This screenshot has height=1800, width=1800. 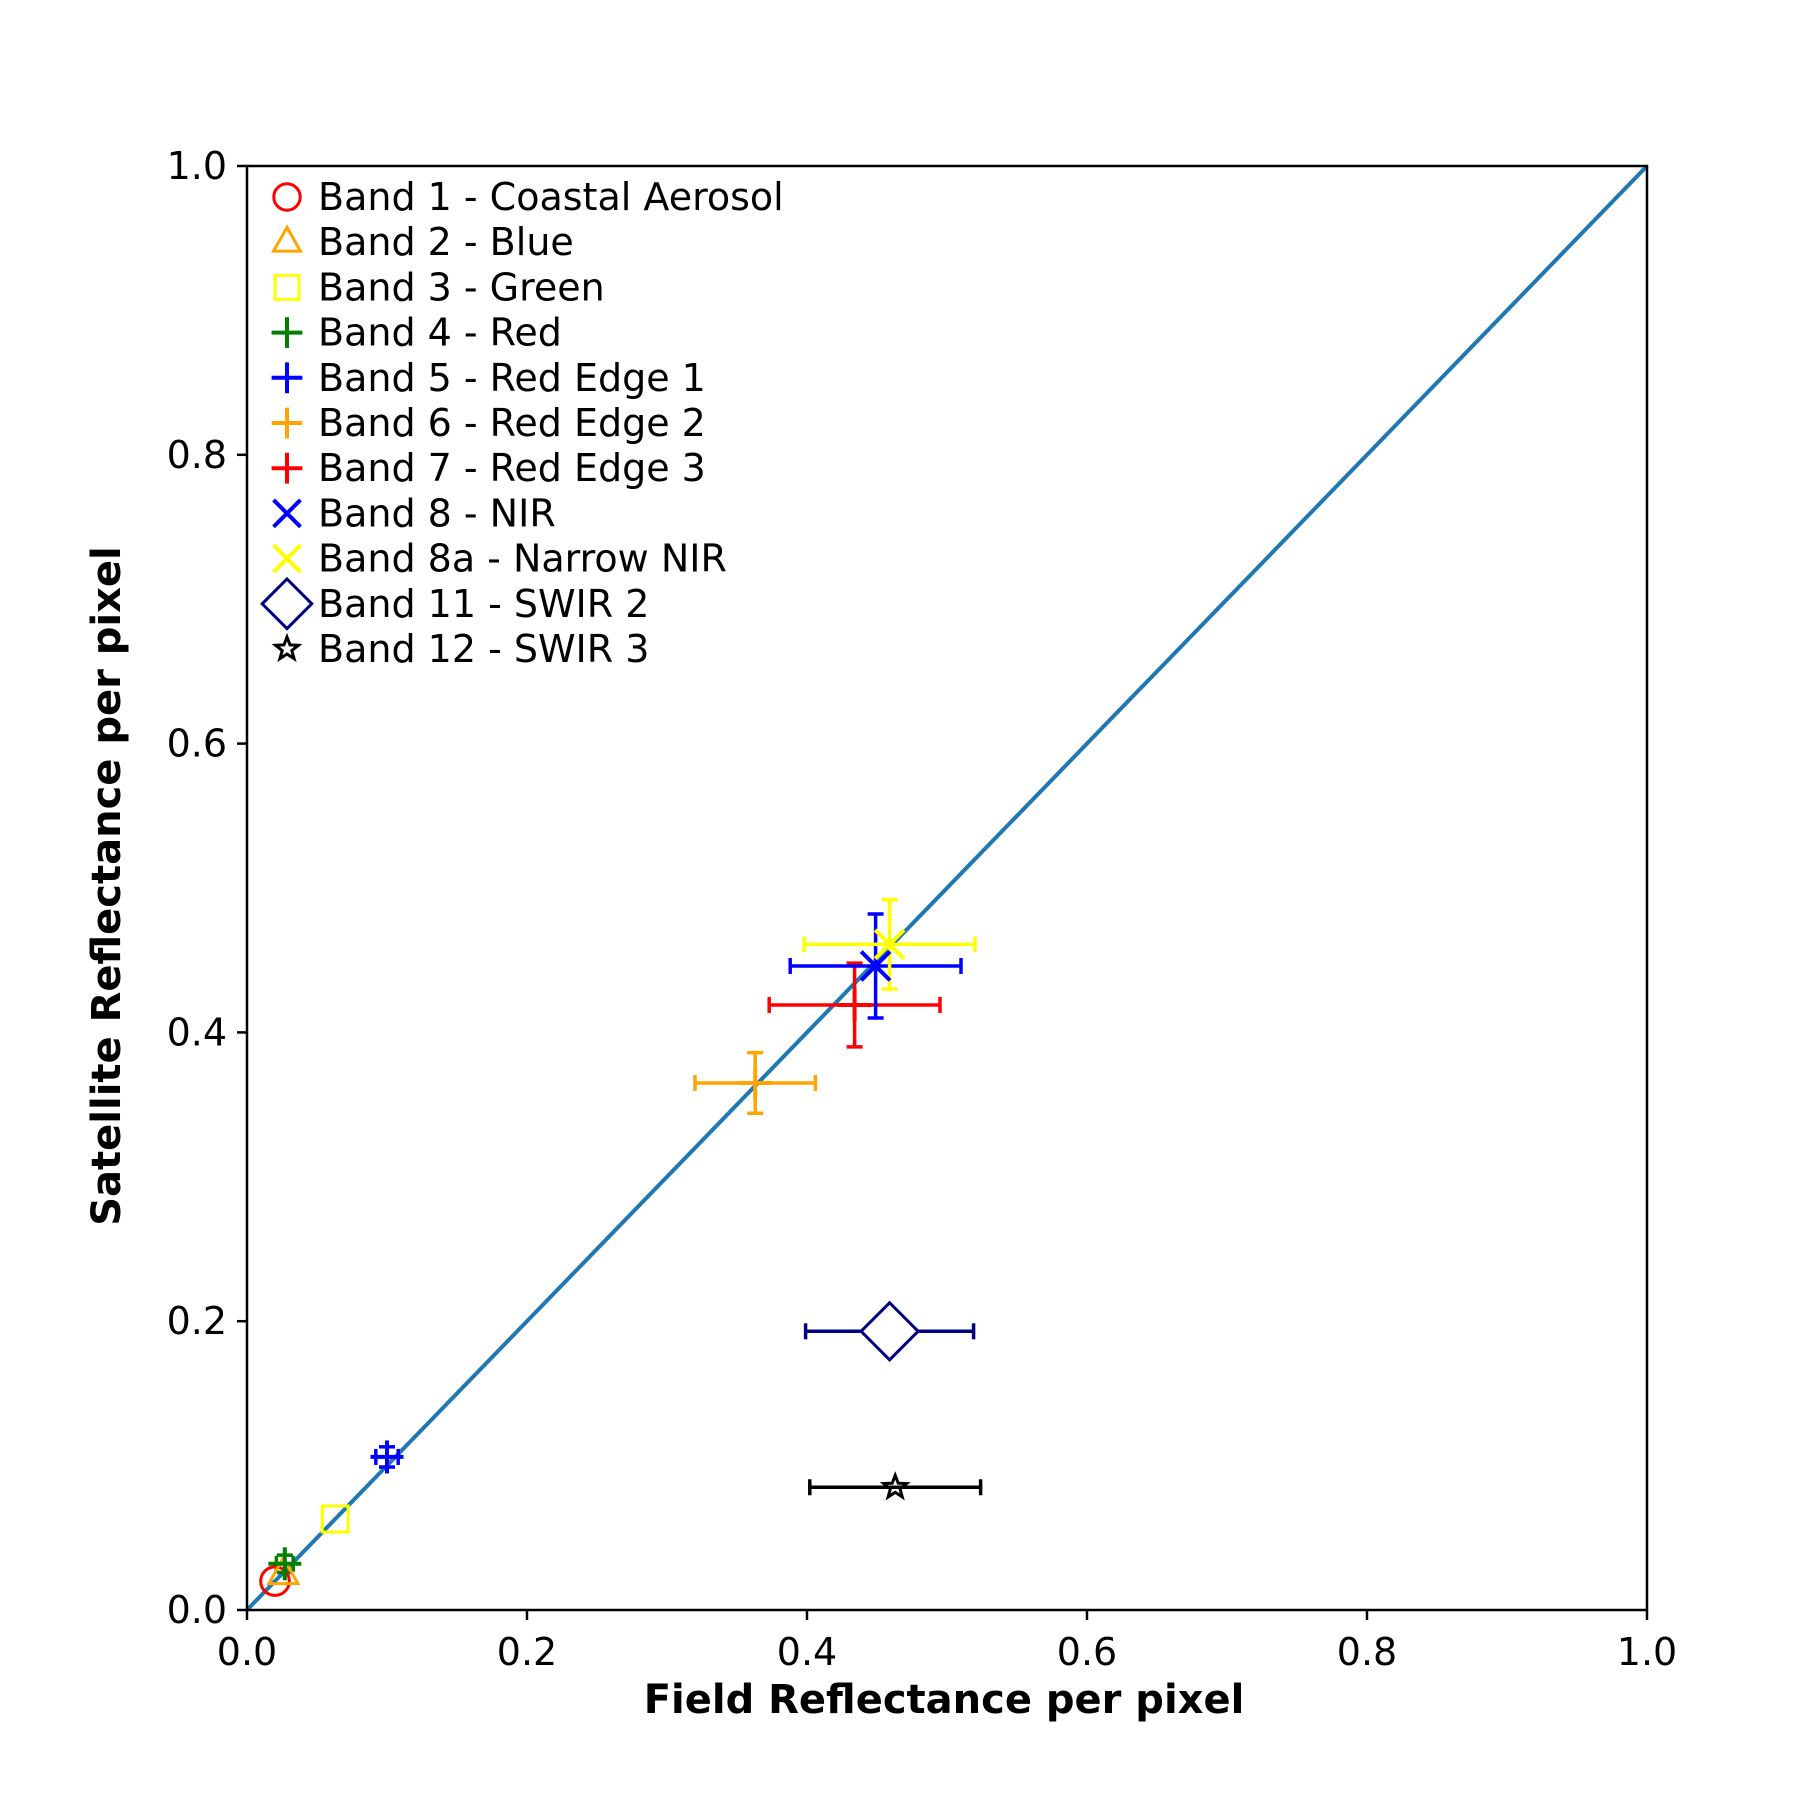 I want to click on y-tick-label: 1.0, so click(x=197, y=166).